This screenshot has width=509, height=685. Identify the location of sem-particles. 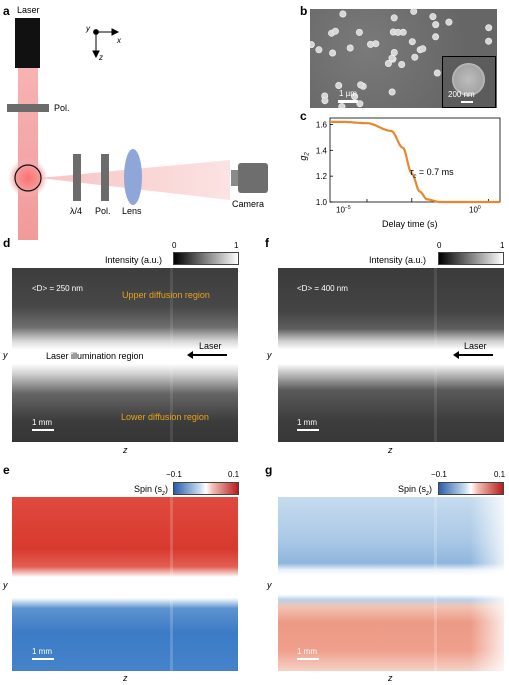
(401, 58).